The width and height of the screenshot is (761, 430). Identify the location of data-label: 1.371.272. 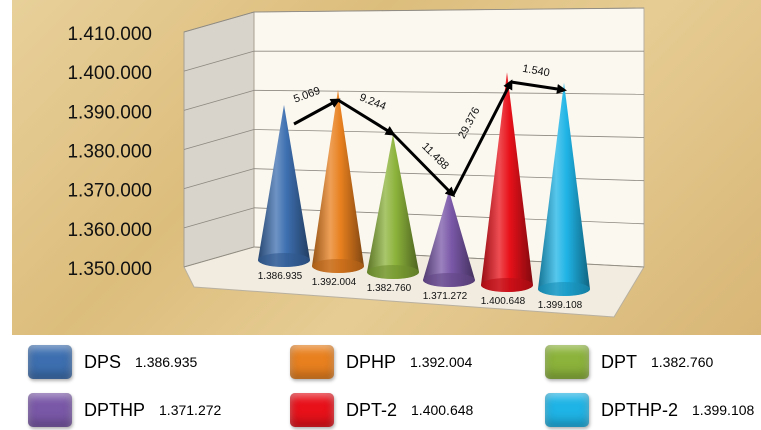
(445, 296).